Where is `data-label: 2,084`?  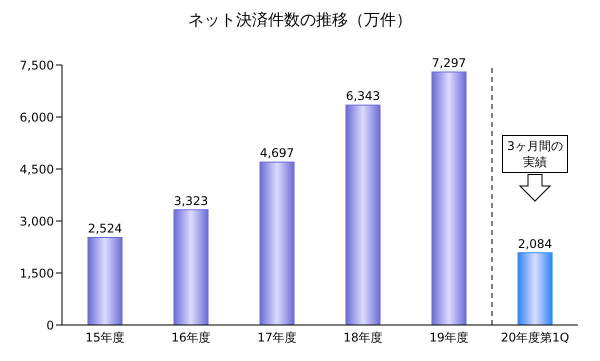
data-label: 2,084 is located at coordinates (535, 243).